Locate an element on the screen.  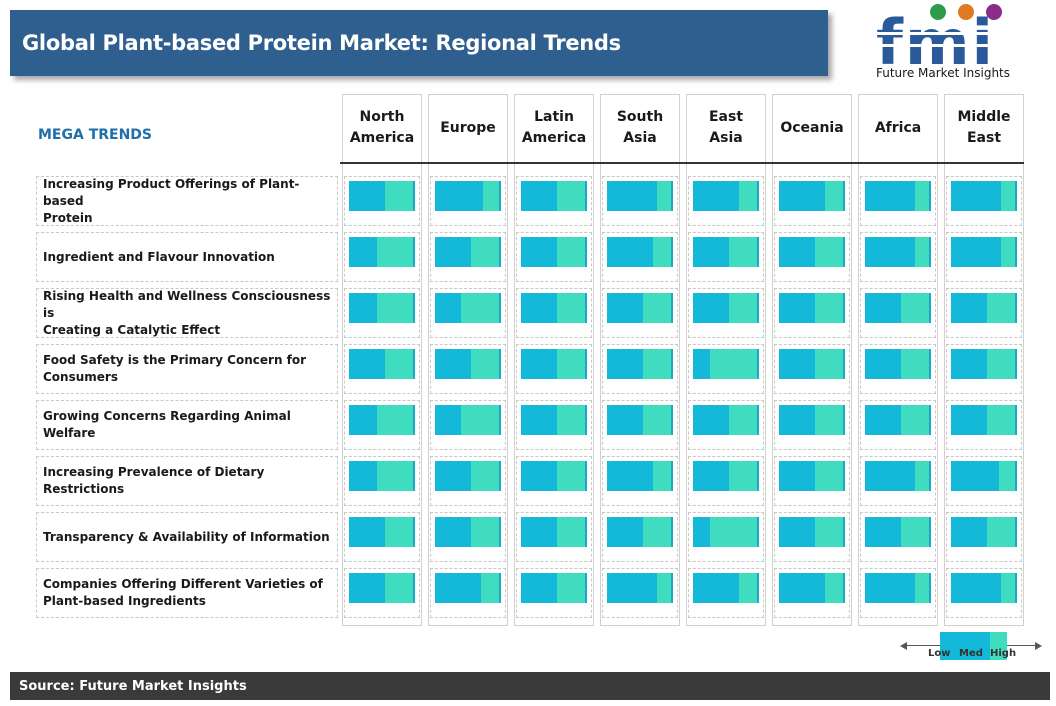
trend-label-line: Consumers is located at coordinates (80, 377).